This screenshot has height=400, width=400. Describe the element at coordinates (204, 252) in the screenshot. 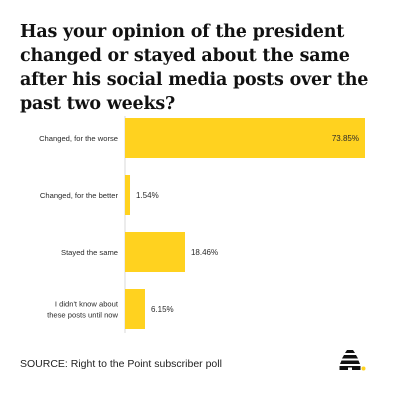

I see `value-label: 18.46%` at that location.